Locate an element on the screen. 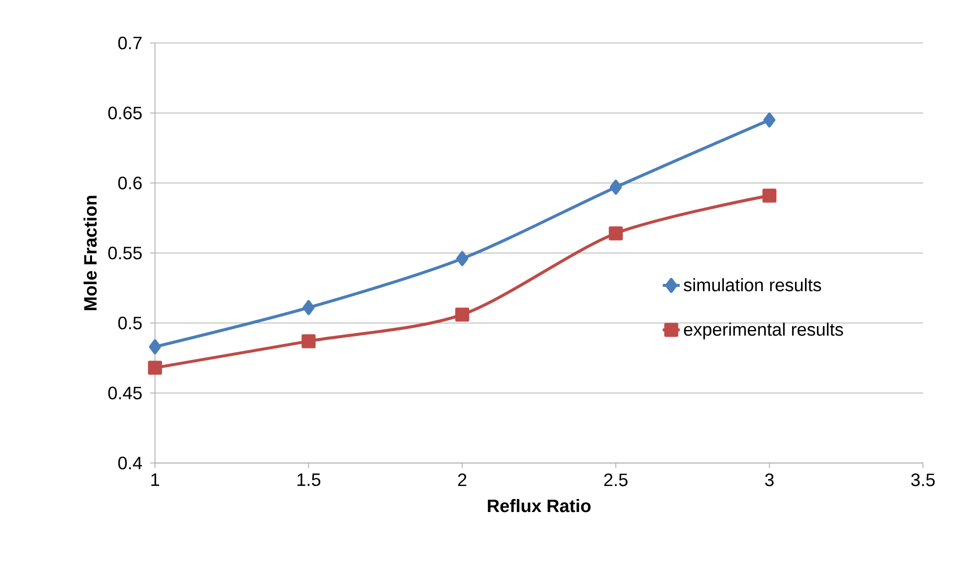 This screenshot has height=582, width=957. y-tick-label: 0.6 is located at coordinates (130, 183).